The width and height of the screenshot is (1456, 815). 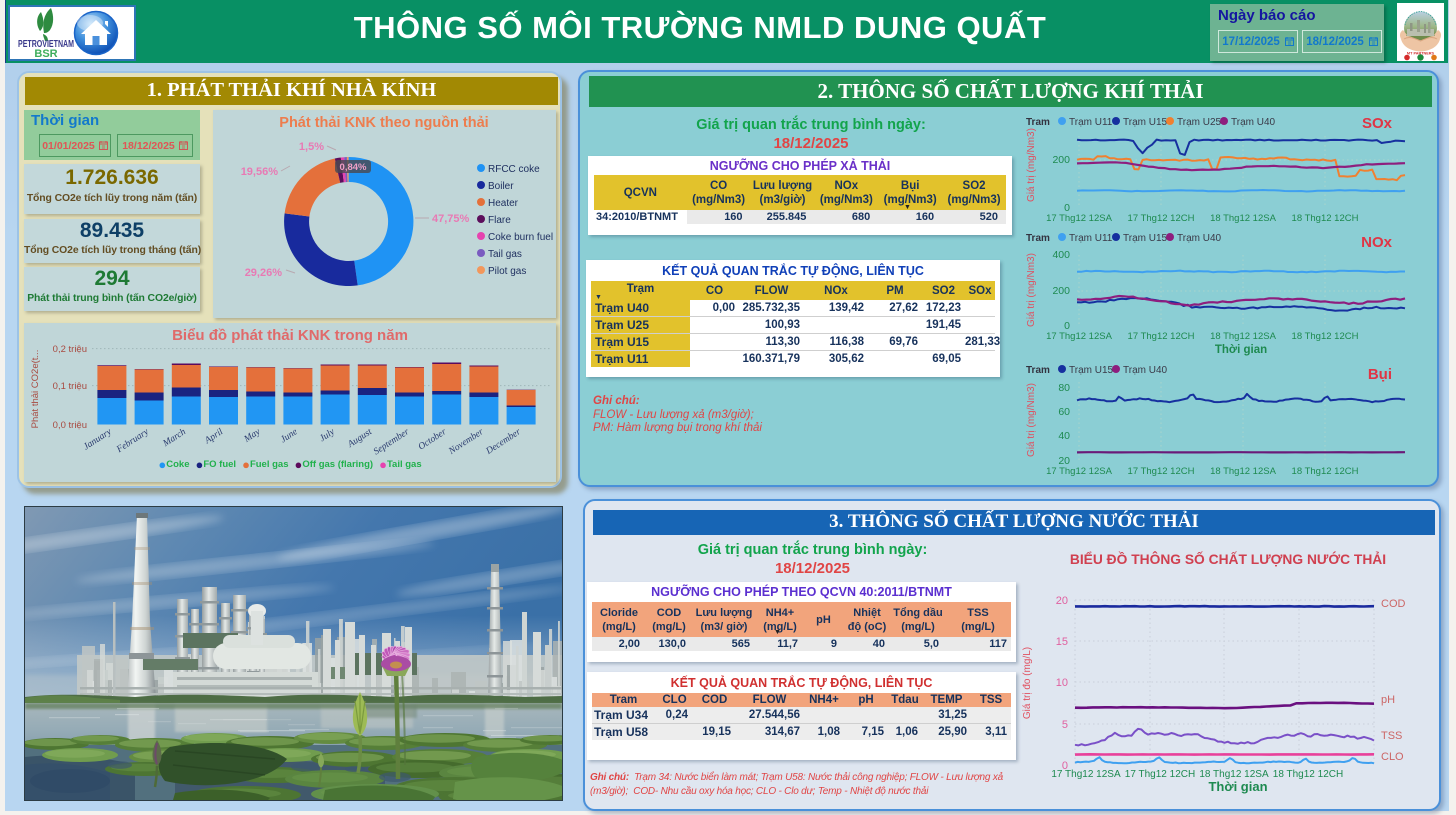 What do you see at coordinates (1064, 388) in the screenshot?
I see `svg-text: 80` at bounding box center [1064, 388].